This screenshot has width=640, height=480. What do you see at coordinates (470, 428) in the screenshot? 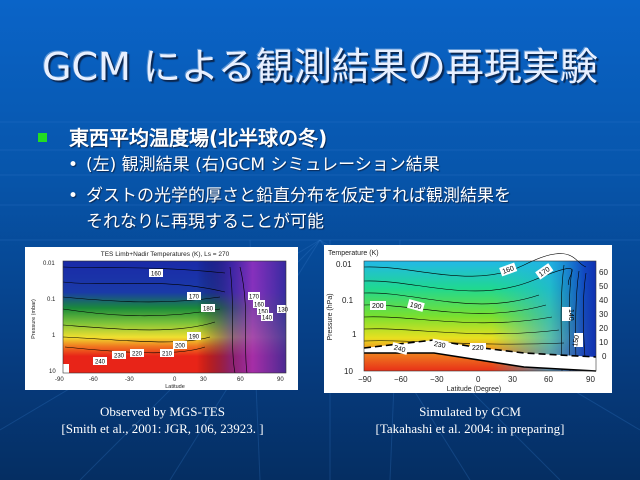
I see `caption-simulated-line2: [Takahashi et al. 2004: in preparing]` at bounding box center [470, 428].